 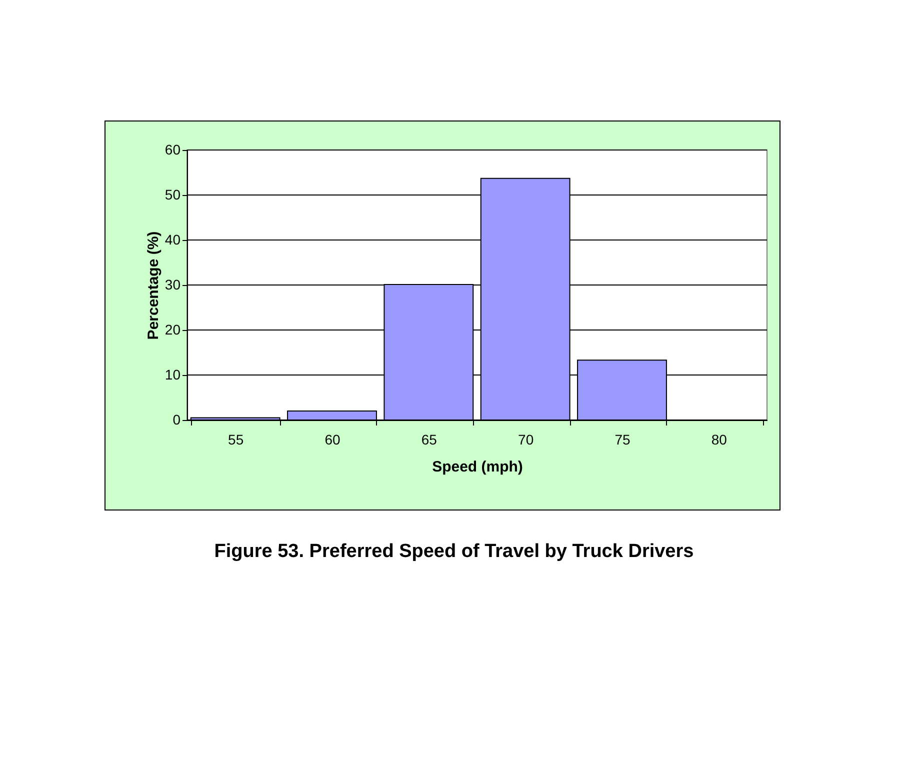 I want to click on x-tick-label: 60, so click(x=332, y=440).